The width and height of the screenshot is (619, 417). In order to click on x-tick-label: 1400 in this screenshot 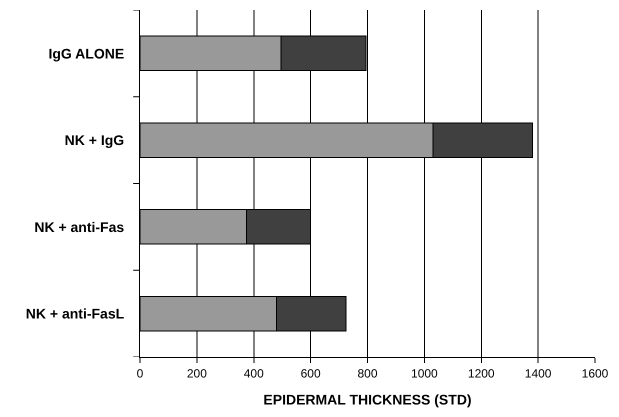, I will do `click(538, 373)`.